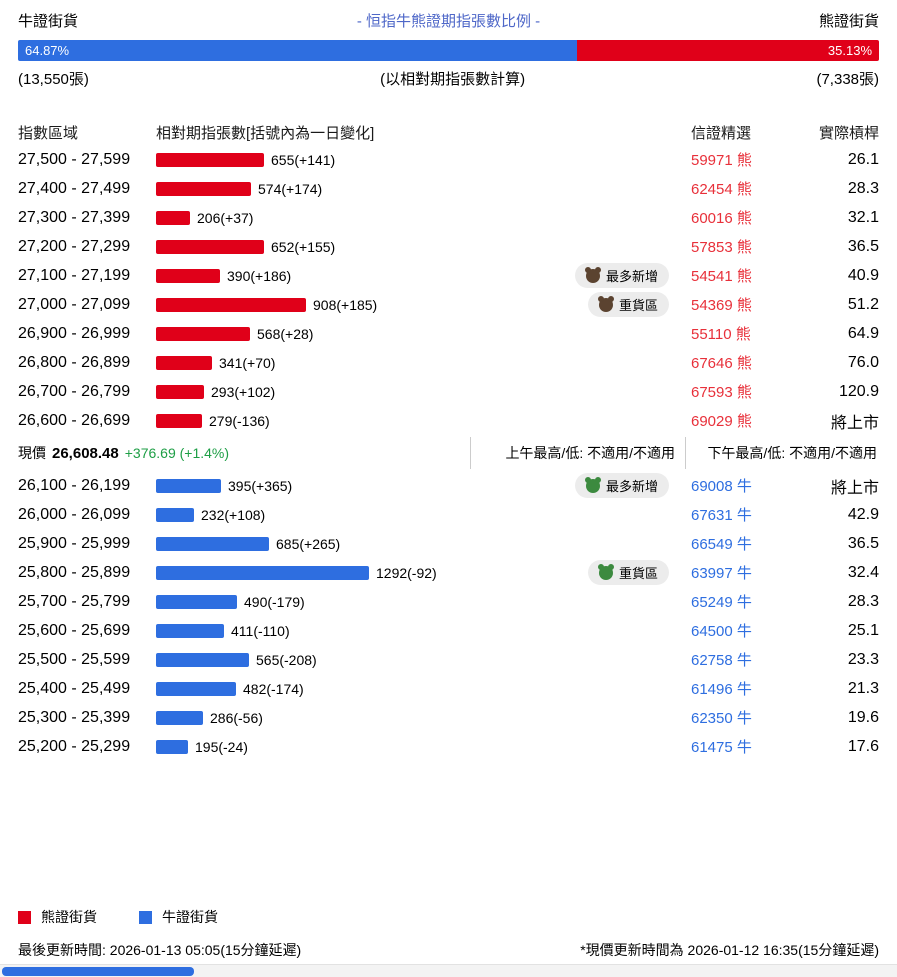  What do you see at coordinates (448, 659) in the screenshot?
I see `table-row: 25,500 - 25,599 565(-208) 62758 牛 23.3` at bounding box center [448, 659].